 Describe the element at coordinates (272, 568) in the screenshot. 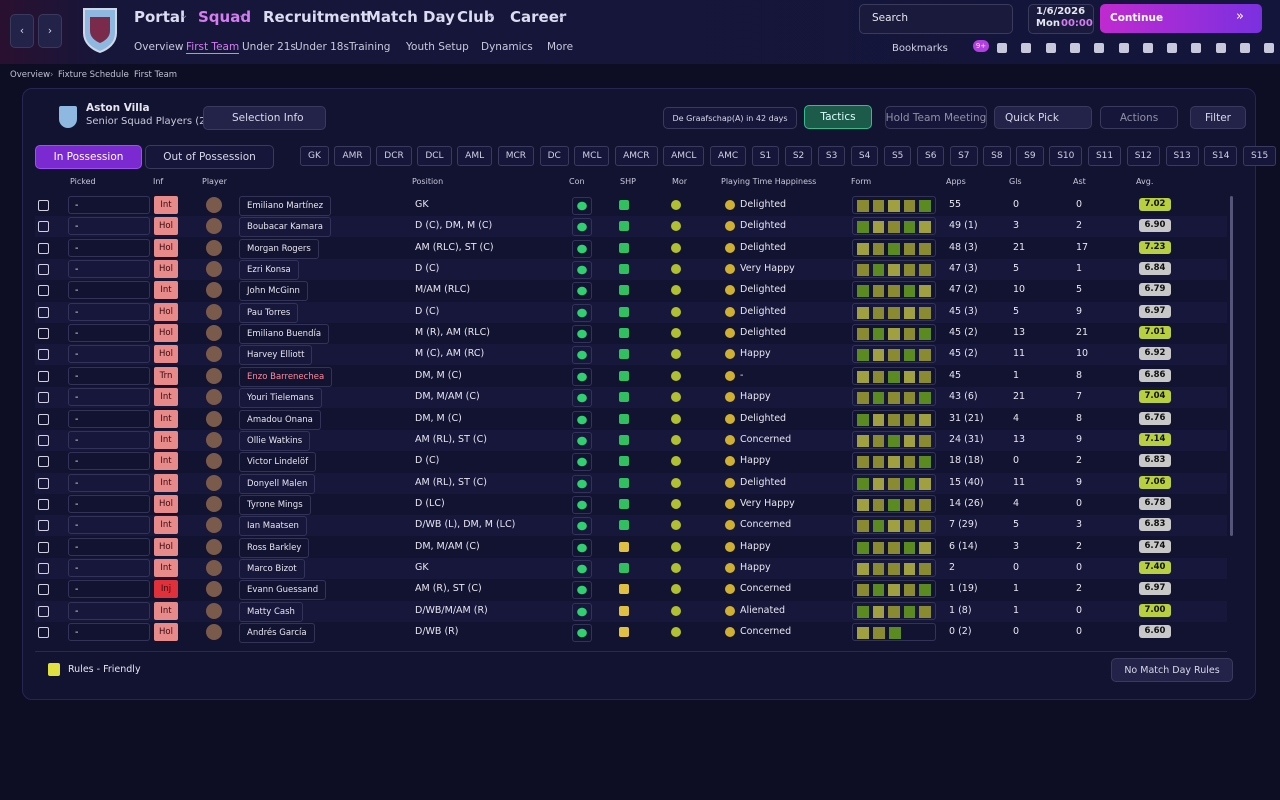

I see `player-name: Marco Bizot` at that location.